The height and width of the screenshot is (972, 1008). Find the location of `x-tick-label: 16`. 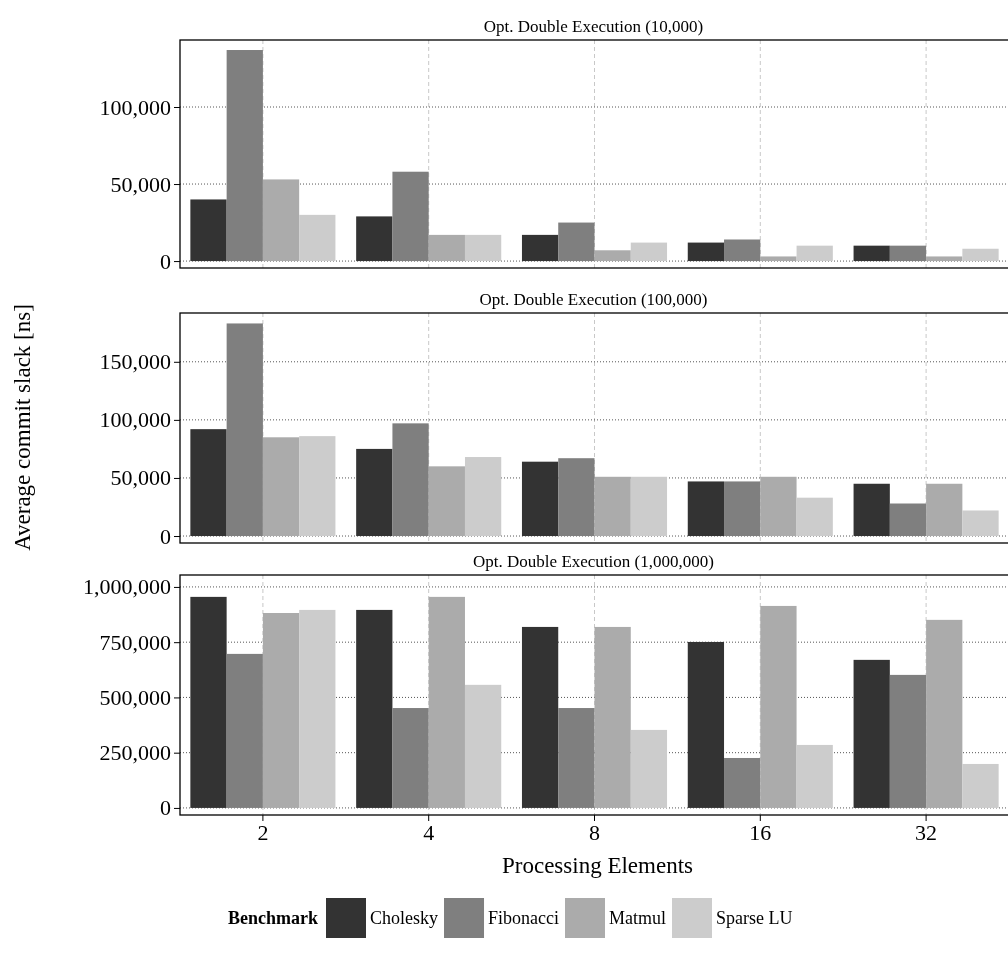

x-tick-label: 16 is located at coordinates (760, 832).